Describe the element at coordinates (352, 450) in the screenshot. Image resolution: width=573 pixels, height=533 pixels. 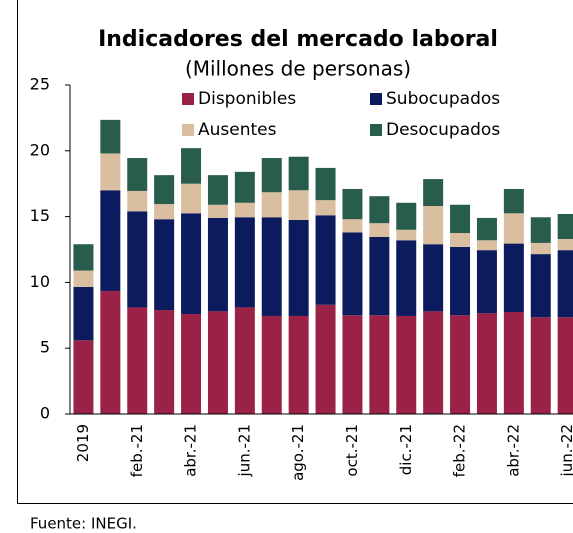
I see `x-tick-label: oct.-21` at that location.